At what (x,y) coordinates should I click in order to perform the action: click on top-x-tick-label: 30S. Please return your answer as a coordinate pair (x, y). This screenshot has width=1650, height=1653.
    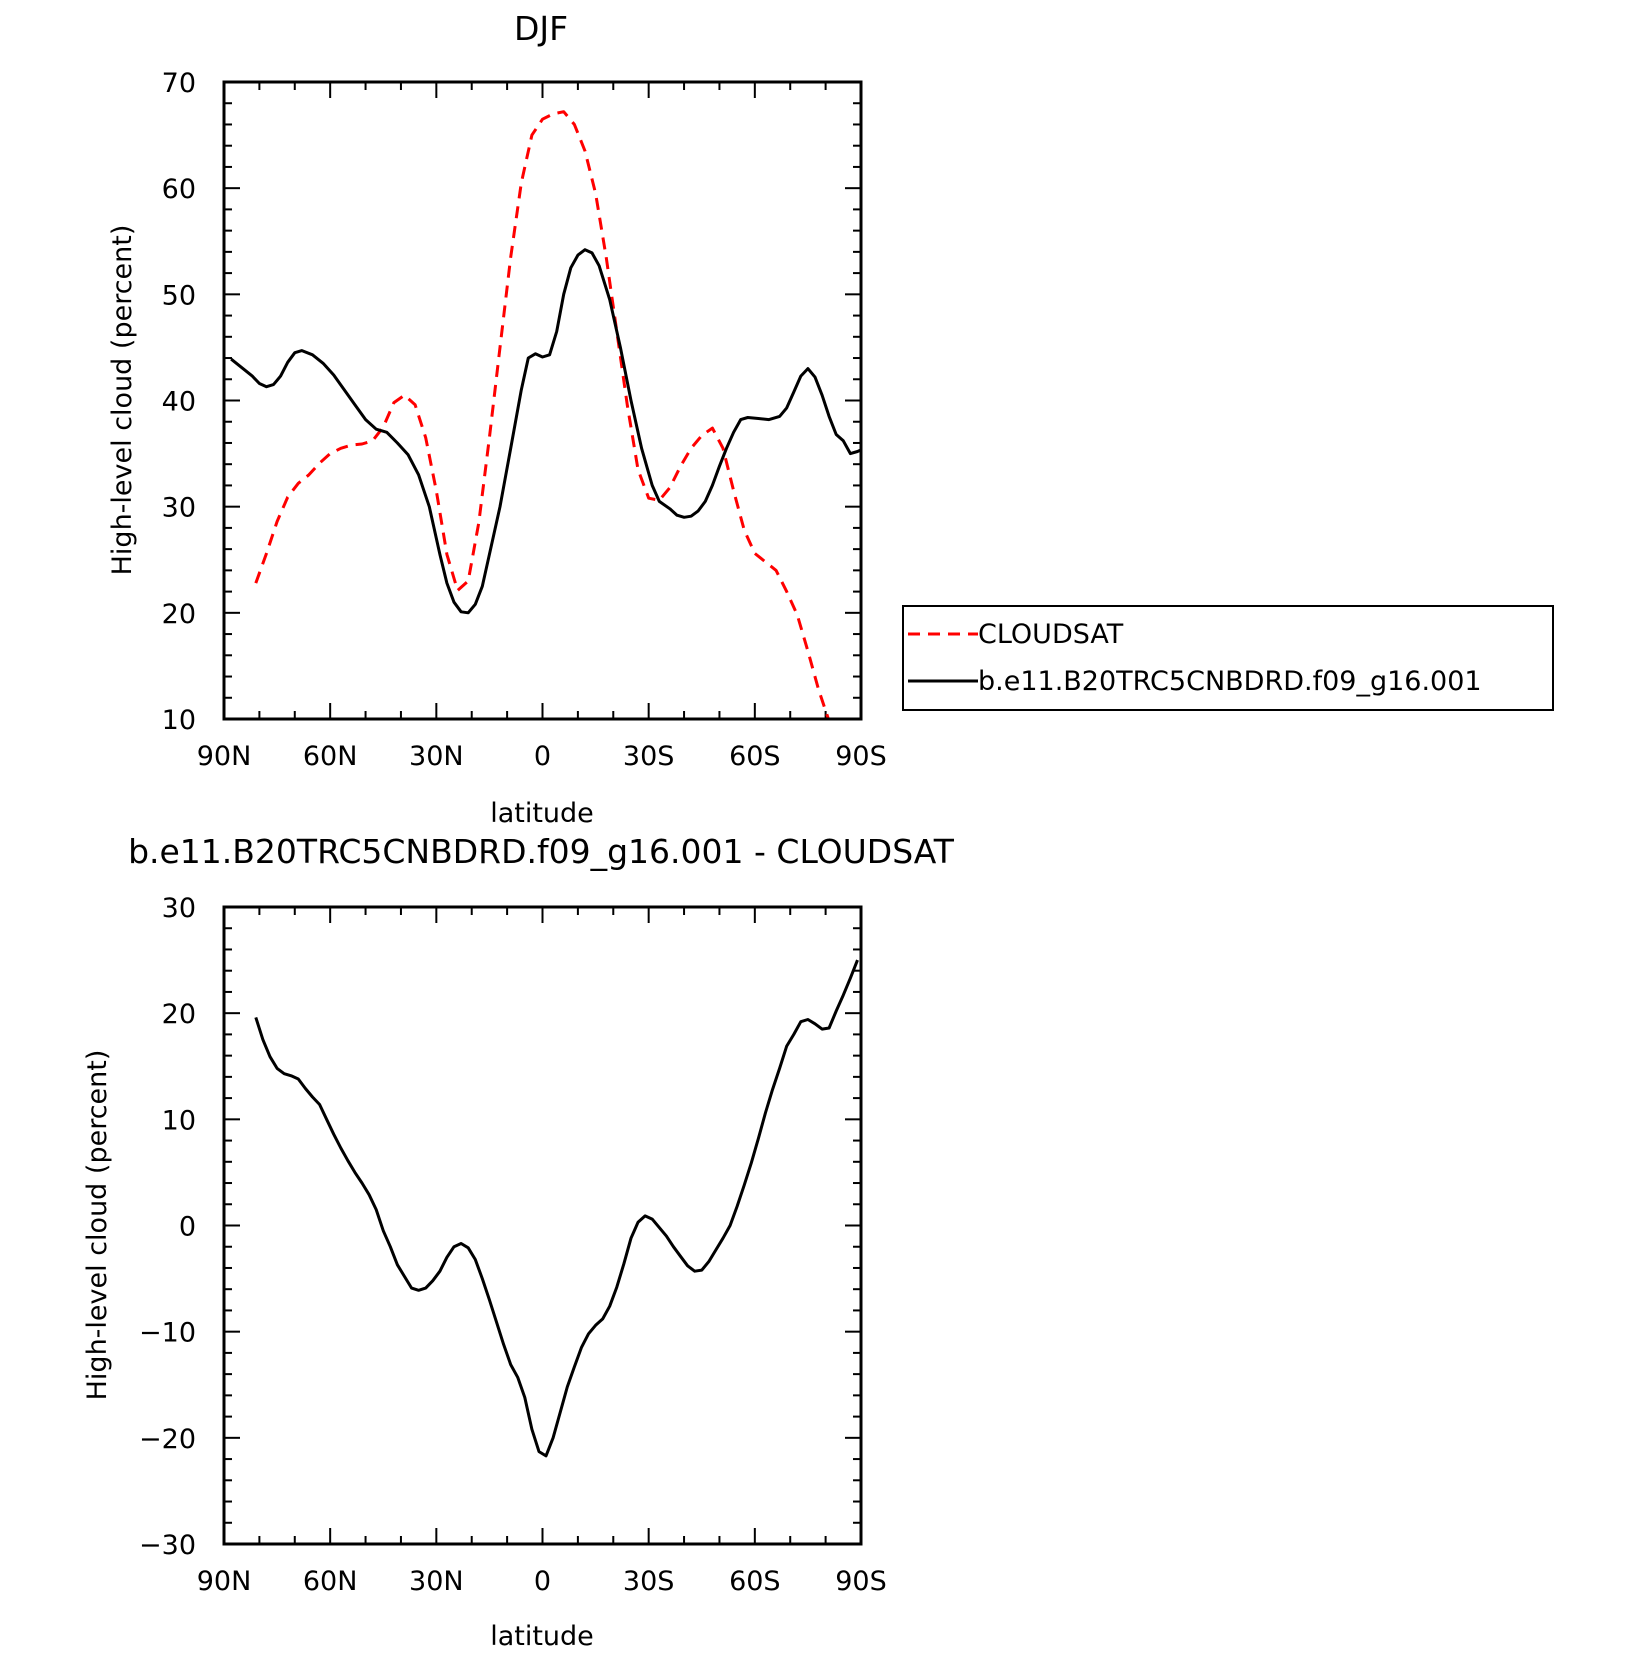
    Looking at the image, I should click on (649, 756).